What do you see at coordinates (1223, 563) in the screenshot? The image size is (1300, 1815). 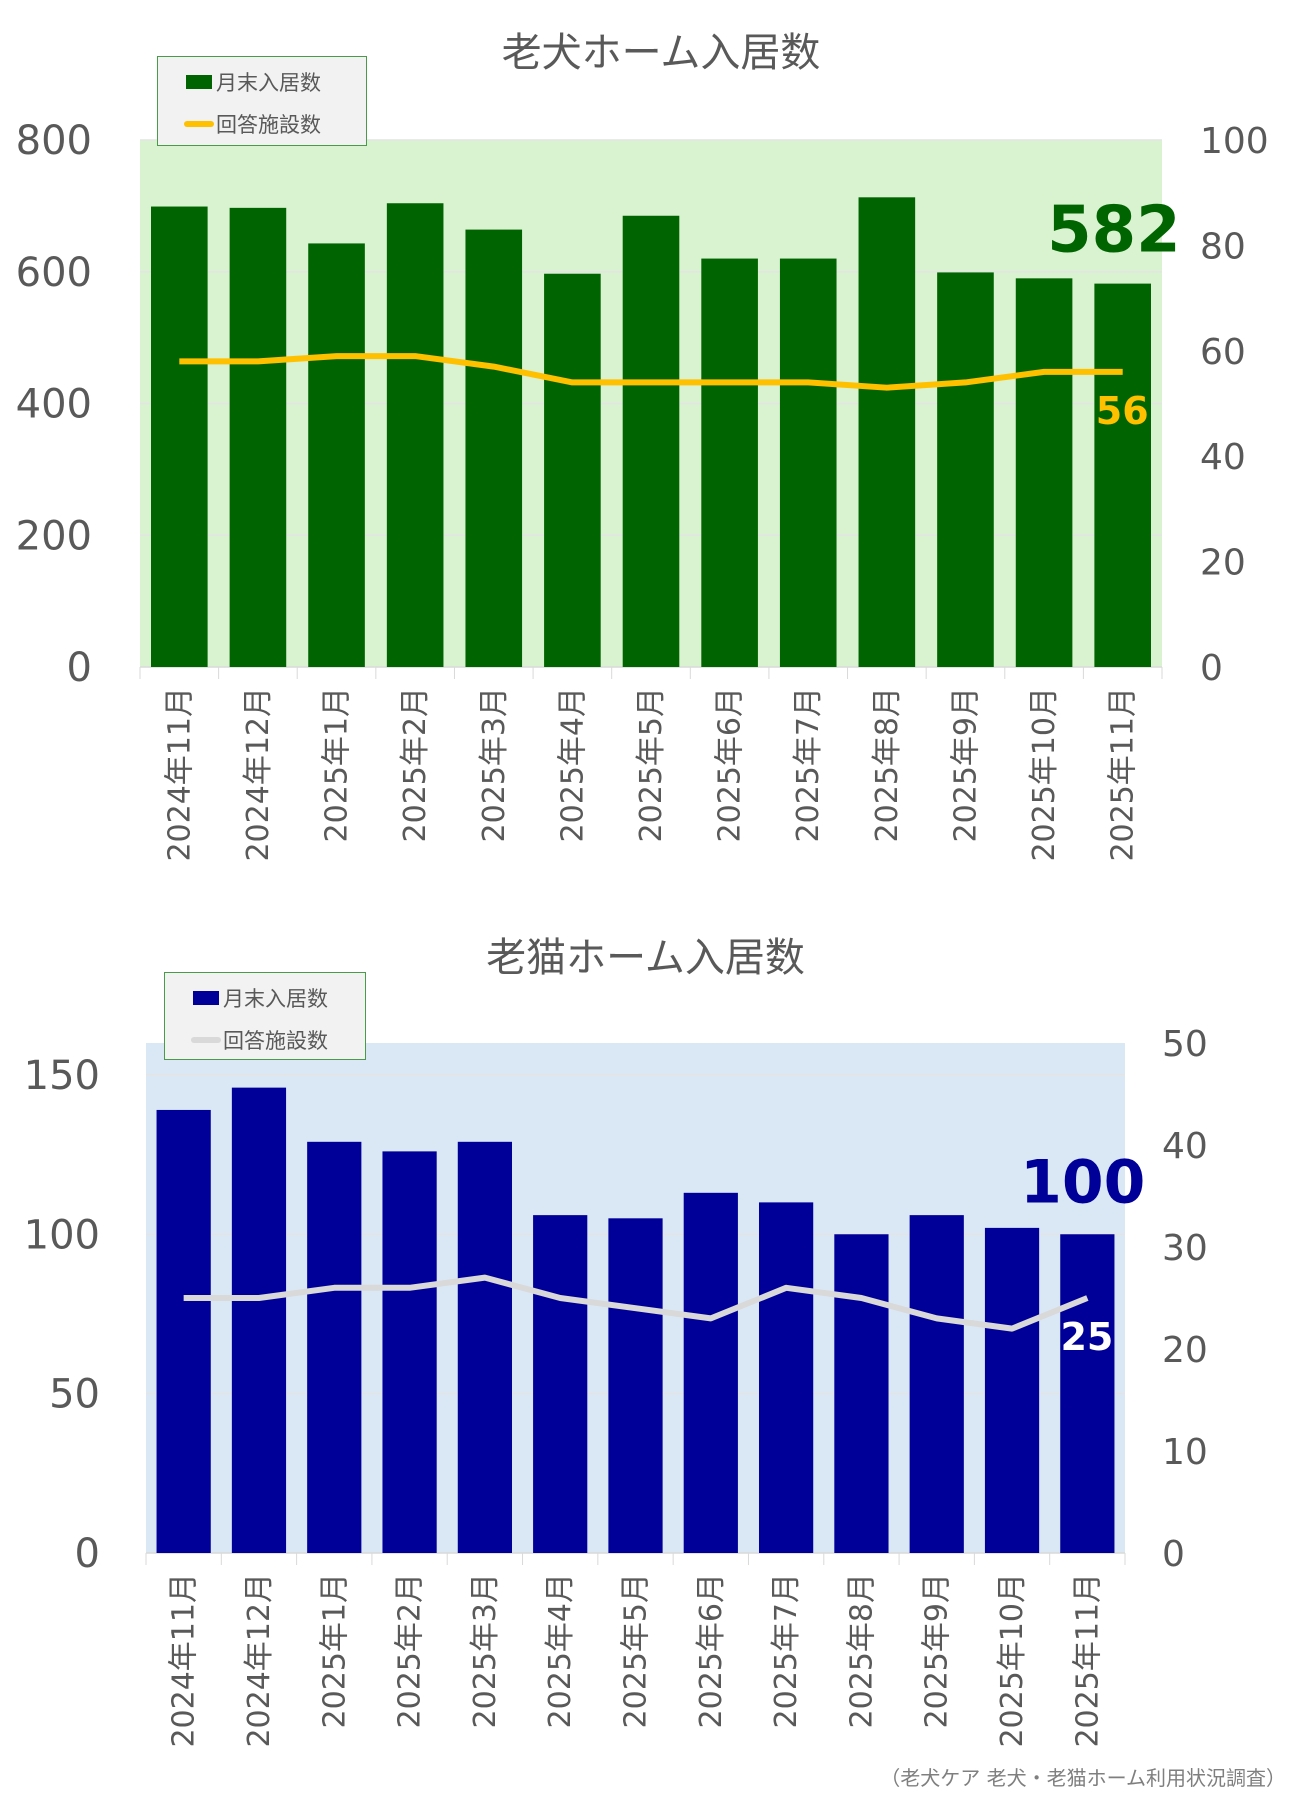 I see `dog-right-tick-label: 20` at bounding box center [1223, 563].